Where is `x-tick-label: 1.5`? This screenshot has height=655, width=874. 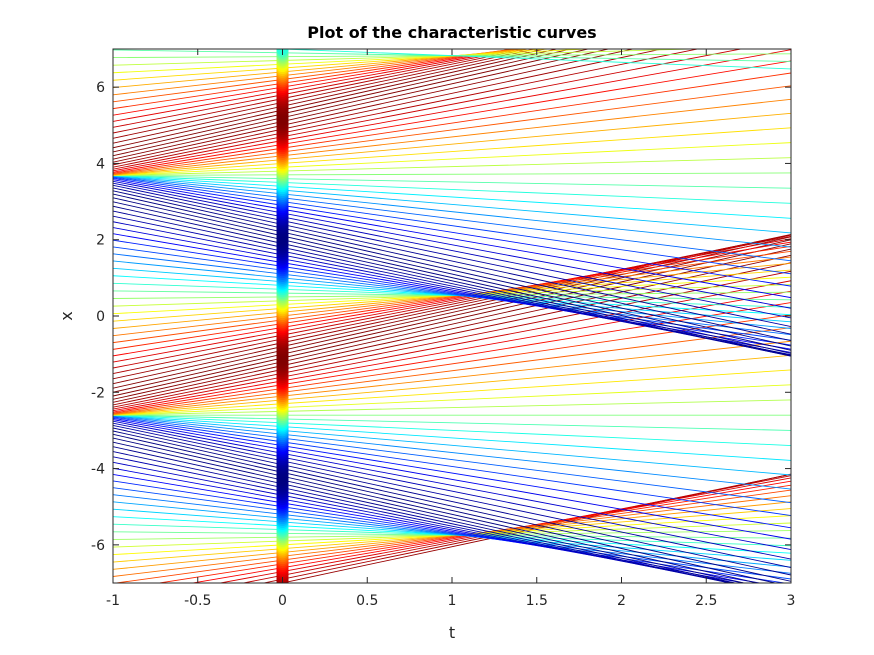
x-tick-label: 1.5 is located at coordinates (537, 601).